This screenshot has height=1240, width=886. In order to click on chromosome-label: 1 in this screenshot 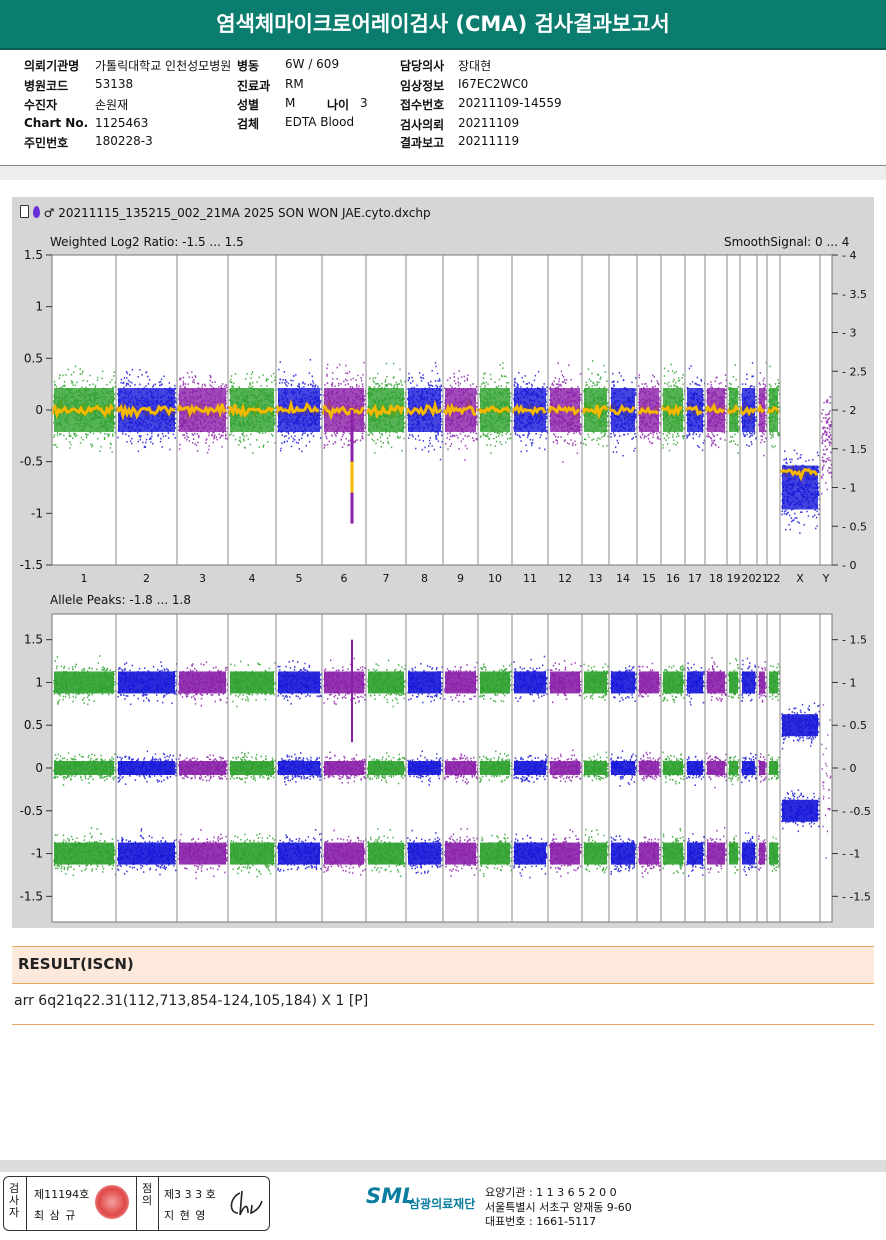, I will do `click(84, 578)`.